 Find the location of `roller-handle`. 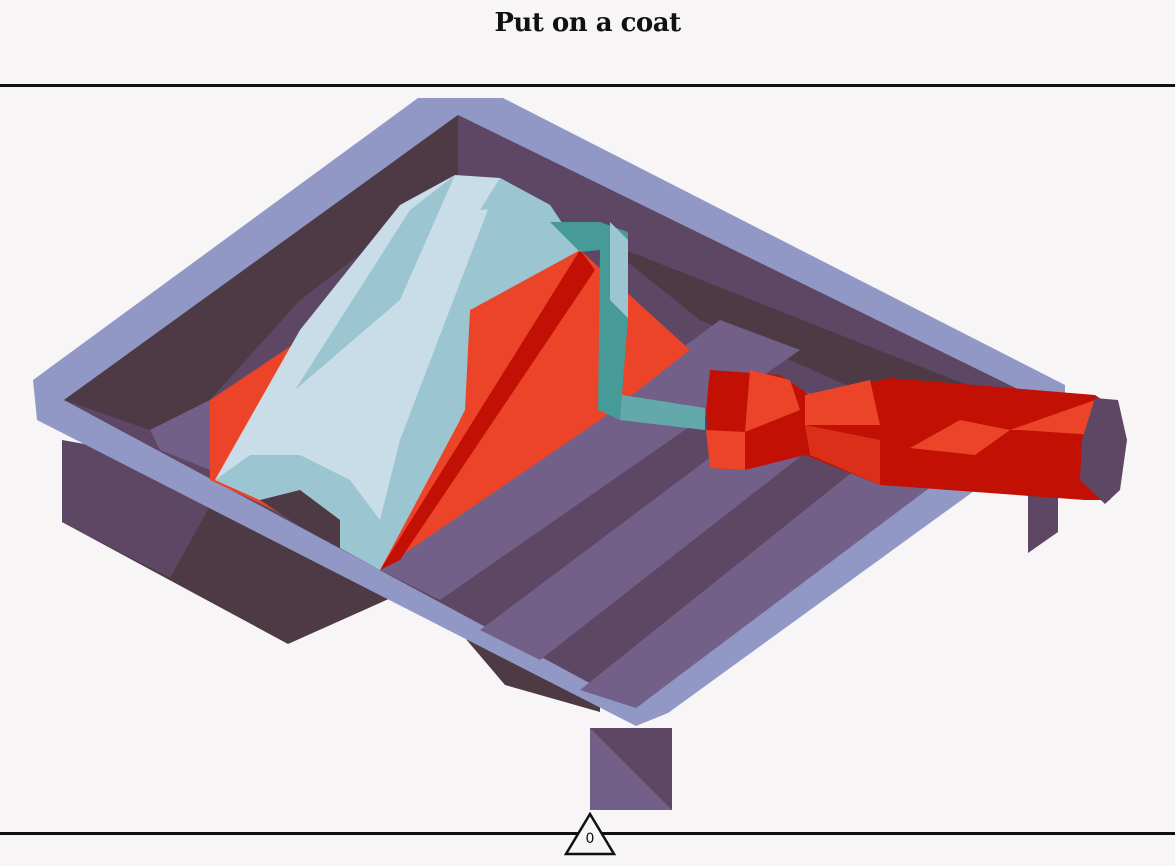

roller-handle is located at coordinates (916, 437).